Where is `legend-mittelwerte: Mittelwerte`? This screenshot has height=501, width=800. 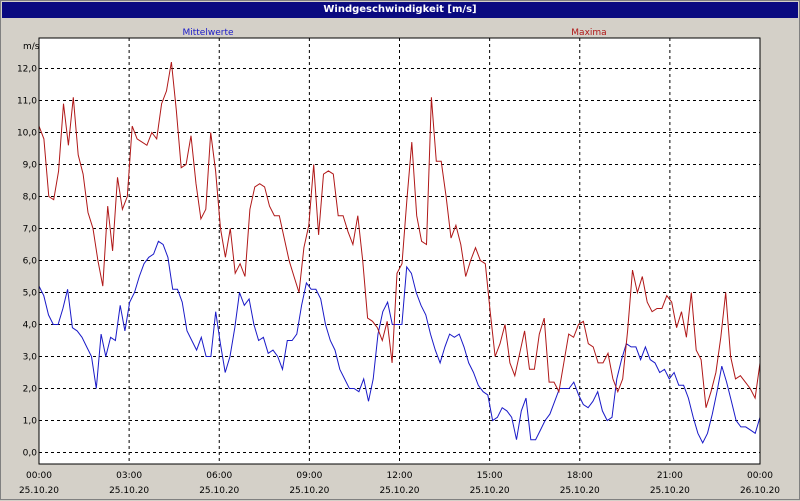
legend-mittelwerte: Mittelwerte is located at coordinates (207, 33).